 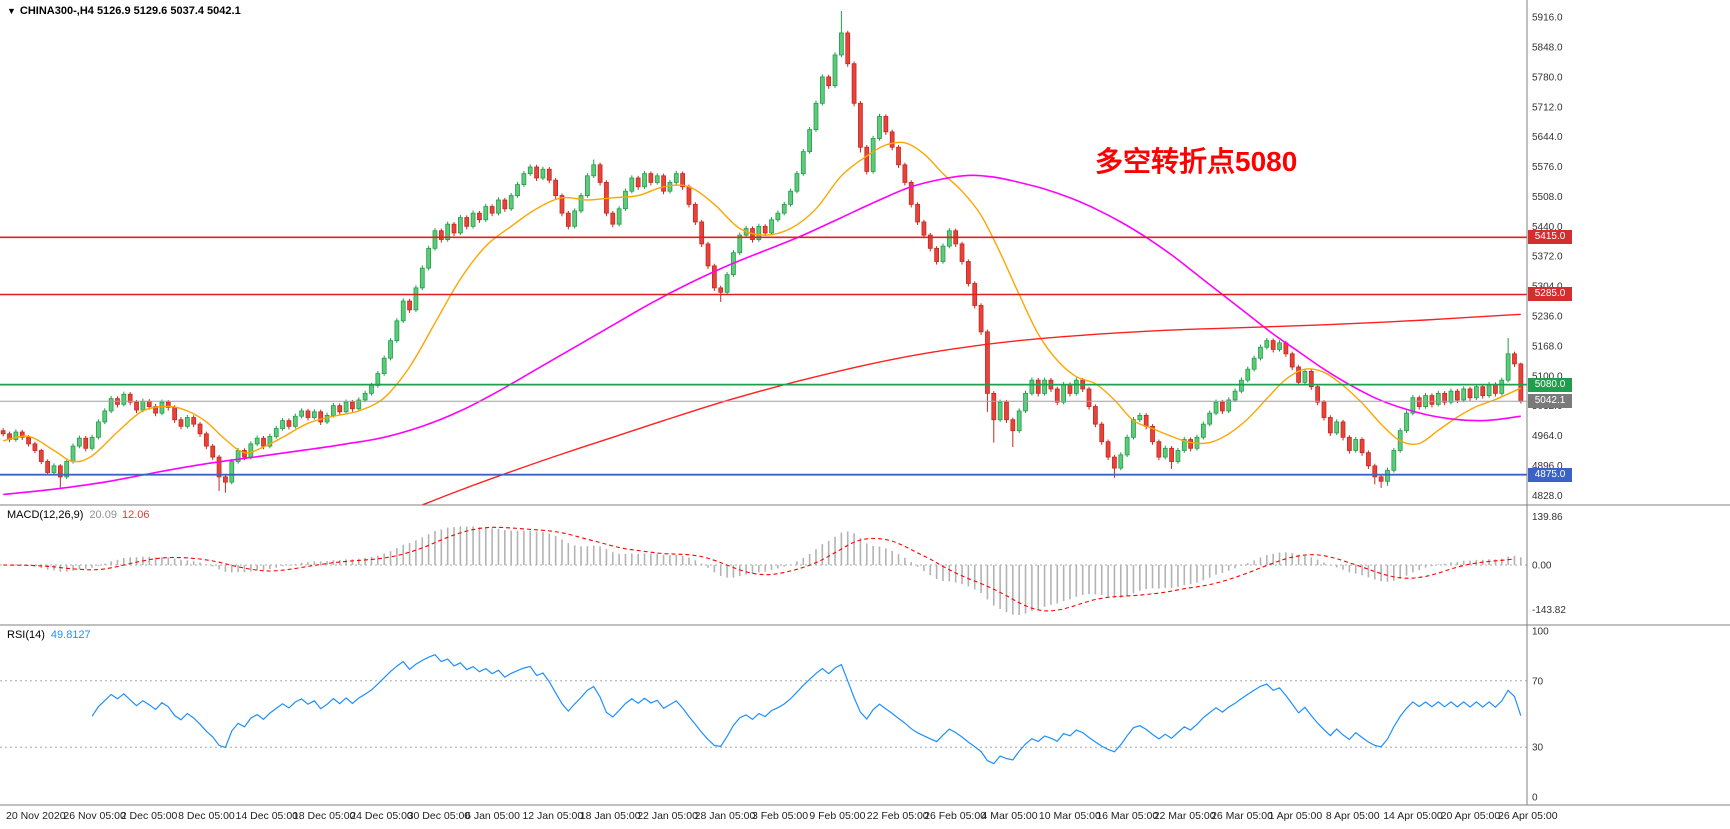 I want to click on svg-text: 4 Mar 05:00, so click(x=1010, y=816).